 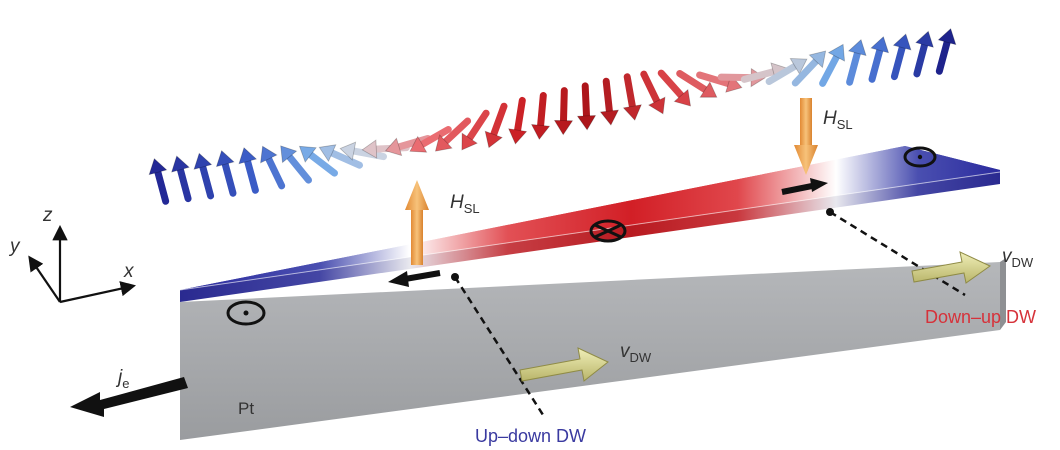 What do you see at coordinates (980, 317) in the screenshot?
I see `down-up-dw-label: Down–up DW` at bounding box center [980, 317].